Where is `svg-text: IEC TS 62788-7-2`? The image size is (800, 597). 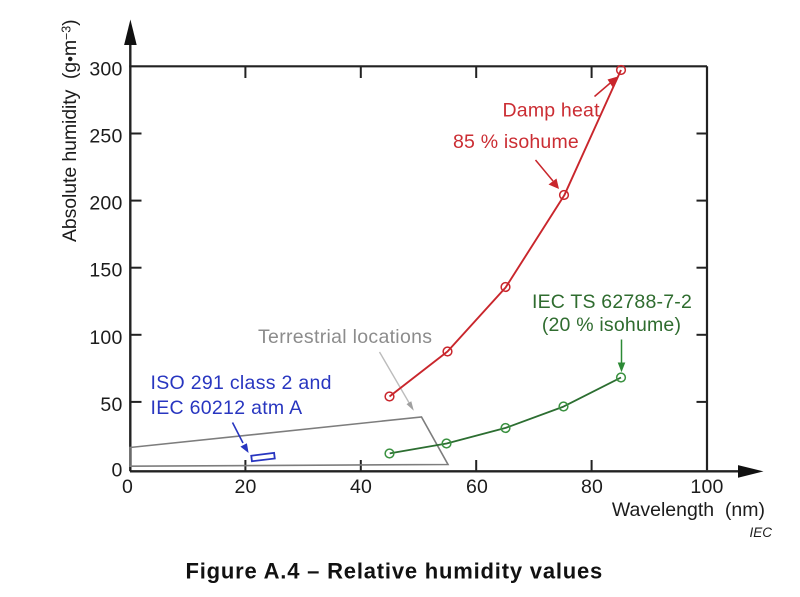 svg-text: IEC TS 62788-7-2 is located at coordinates (612, 302).